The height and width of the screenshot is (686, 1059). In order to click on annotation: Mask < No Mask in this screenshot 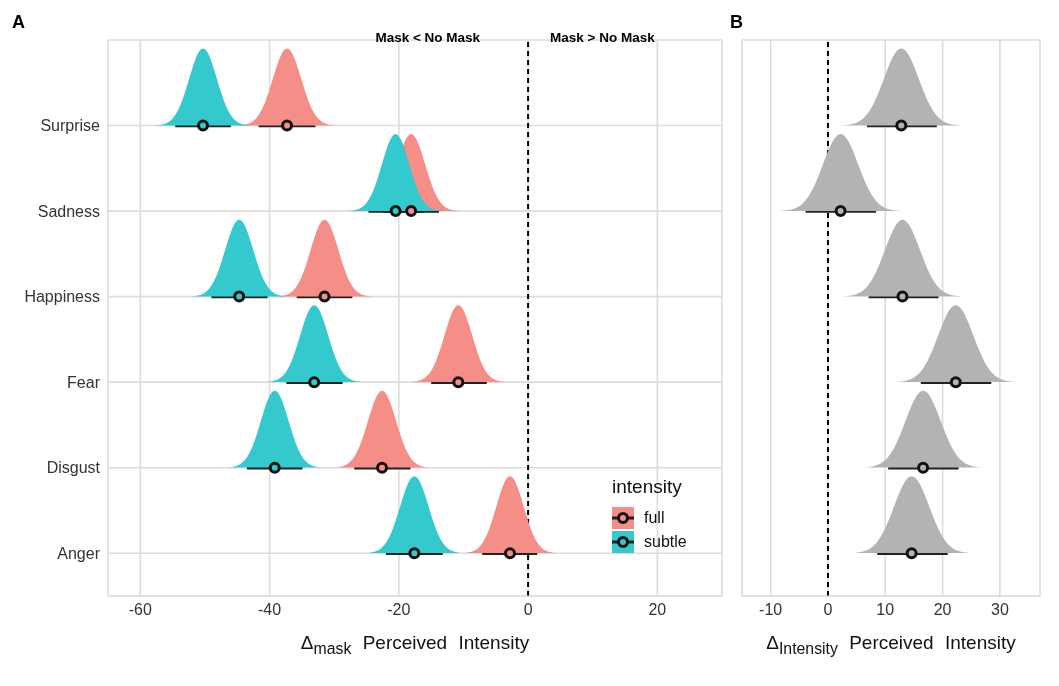, I will do `click(428, 37)`.